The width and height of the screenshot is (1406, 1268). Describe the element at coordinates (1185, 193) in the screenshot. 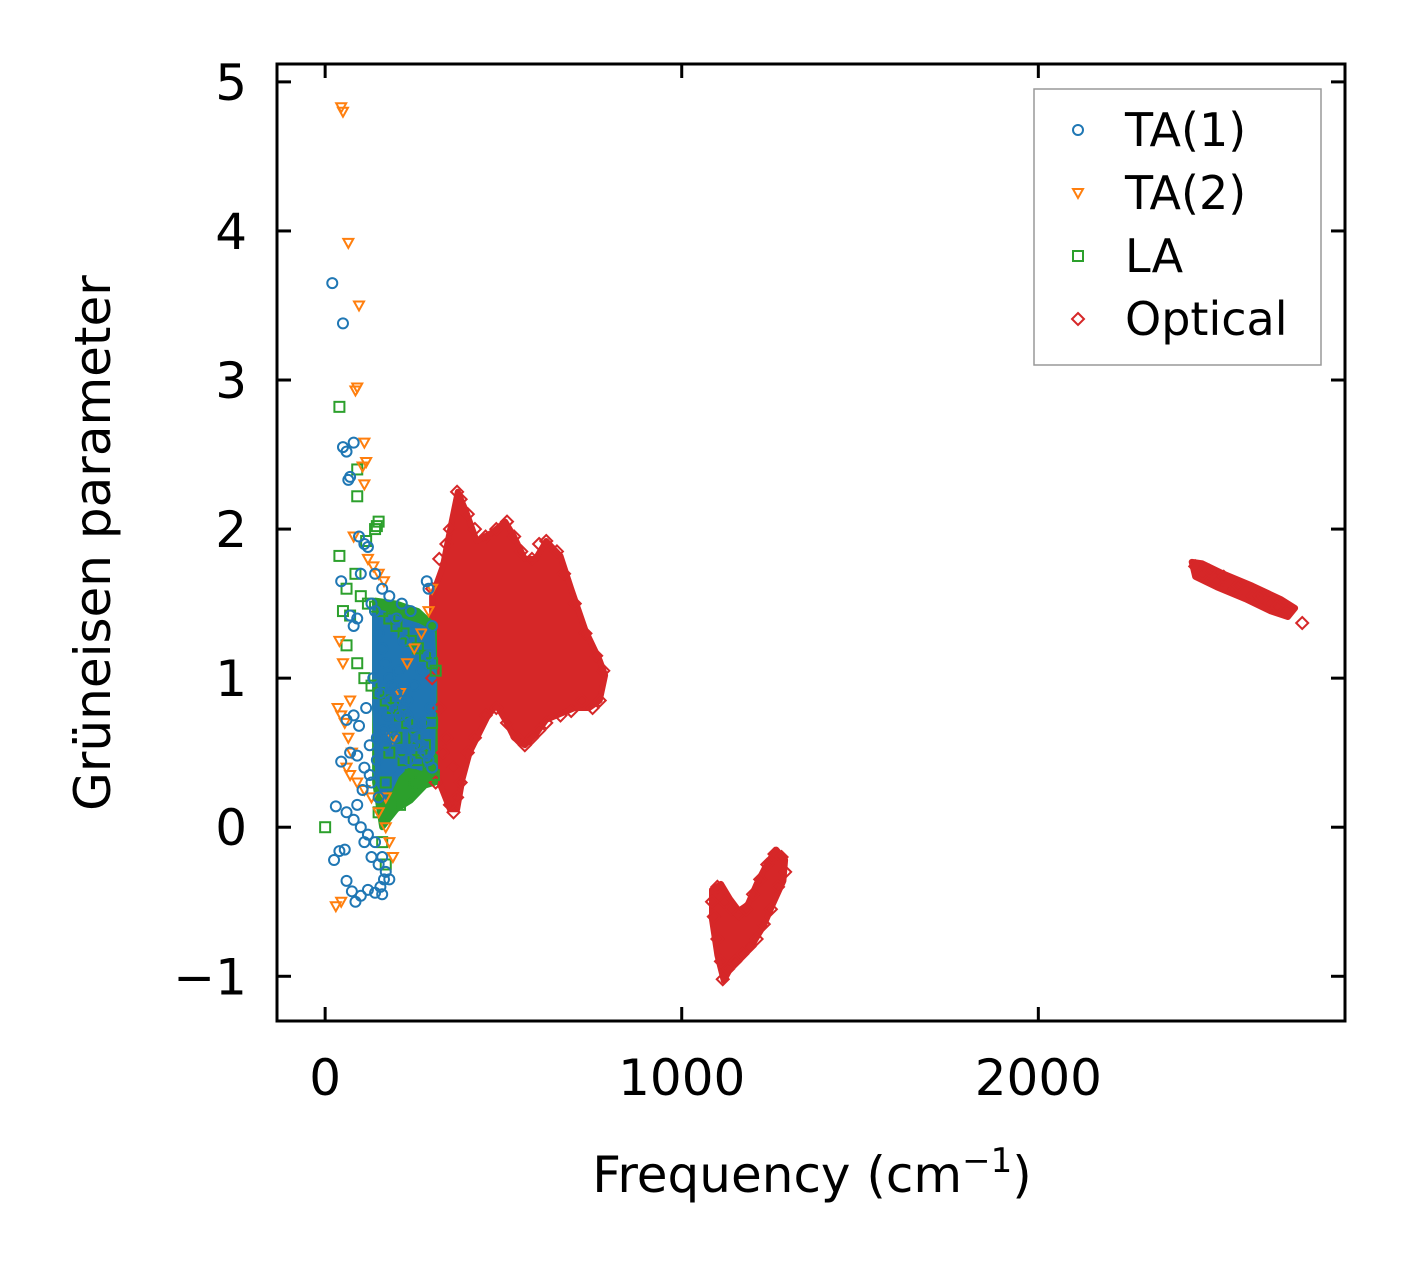

I see `legend-label-ta2: TA(2)` at that location.